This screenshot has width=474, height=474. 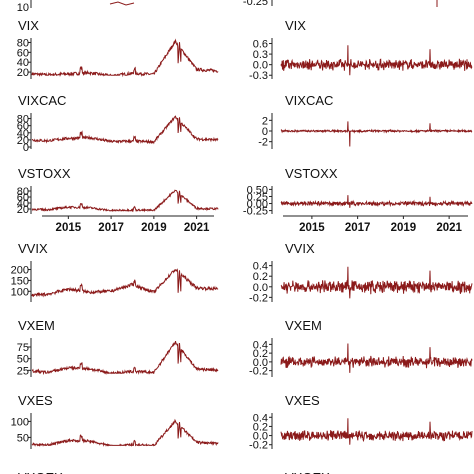 I want to click on tick-label: 0.50, so click(x=257, y=190).